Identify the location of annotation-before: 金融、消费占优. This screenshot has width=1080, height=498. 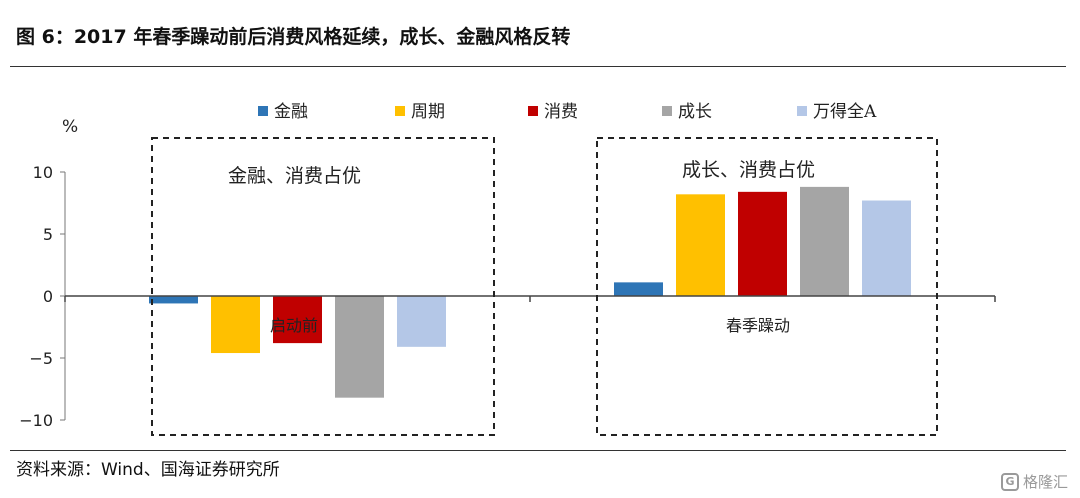
(294, 176).